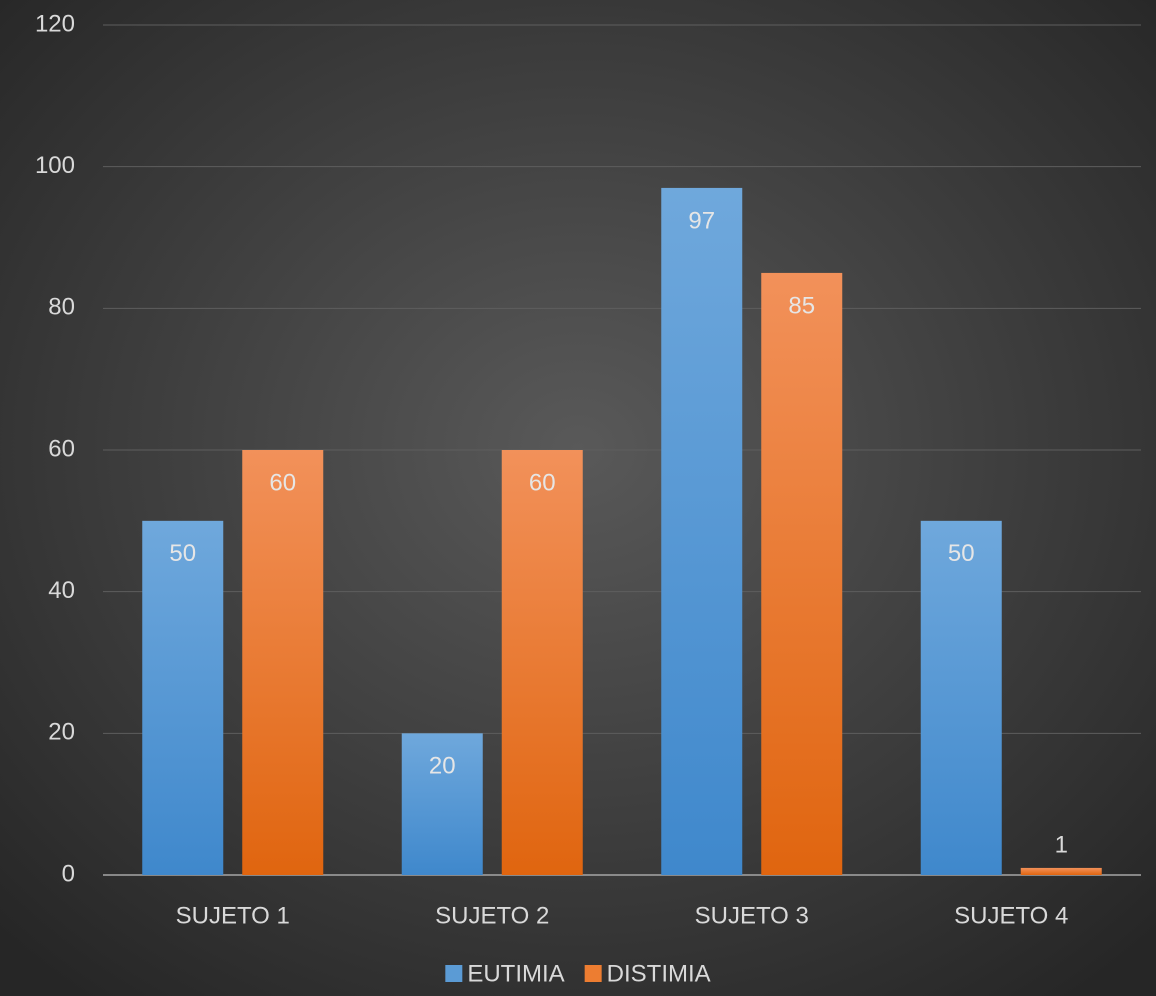 The width and height of the screenshot is (1156, 996). What do you see at coordinates (578, 973) in the screenshot?
I see `legend: EUTIMIA DISTIMIA` at bounding box center [578, 973].